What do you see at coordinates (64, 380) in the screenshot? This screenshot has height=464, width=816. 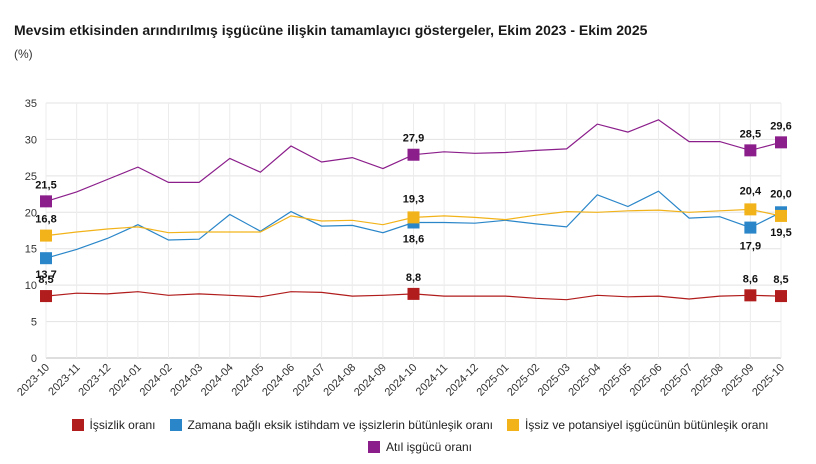 I see `x-tick-label: 2023-11` at bounding box center [64, 380].